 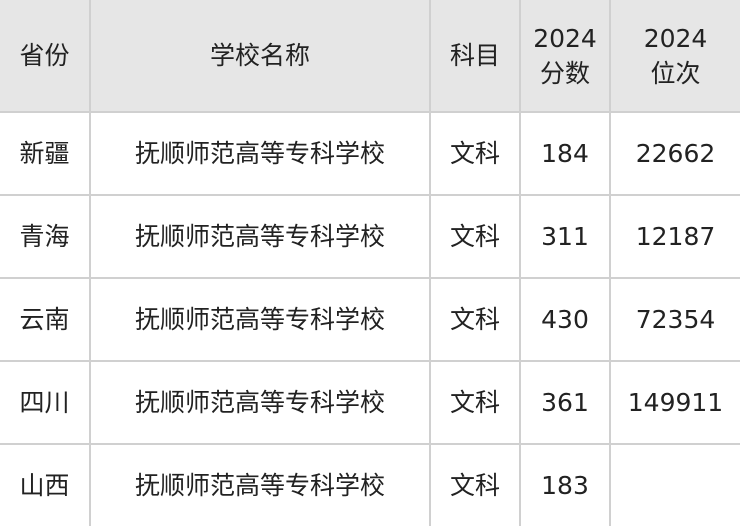 I want to click on header-subject-label: 科目, so click(x=474, y=55).